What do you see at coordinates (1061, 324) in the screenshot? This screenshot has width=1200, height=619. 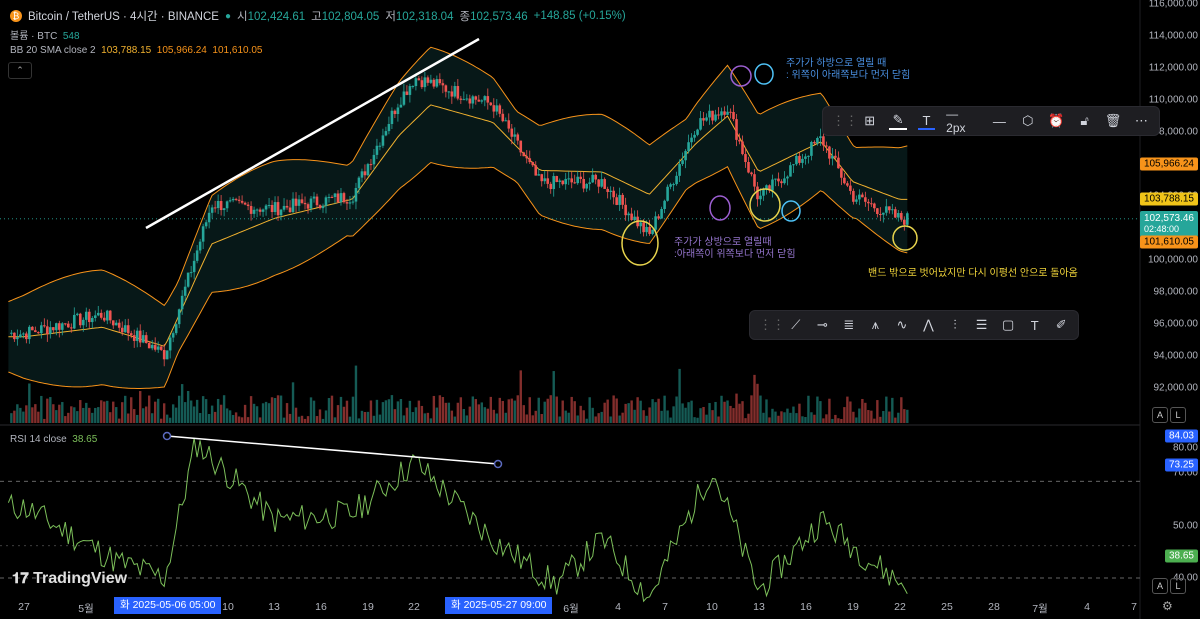 I see `brush-icon: ✐` at bounding box center [1061, 324].